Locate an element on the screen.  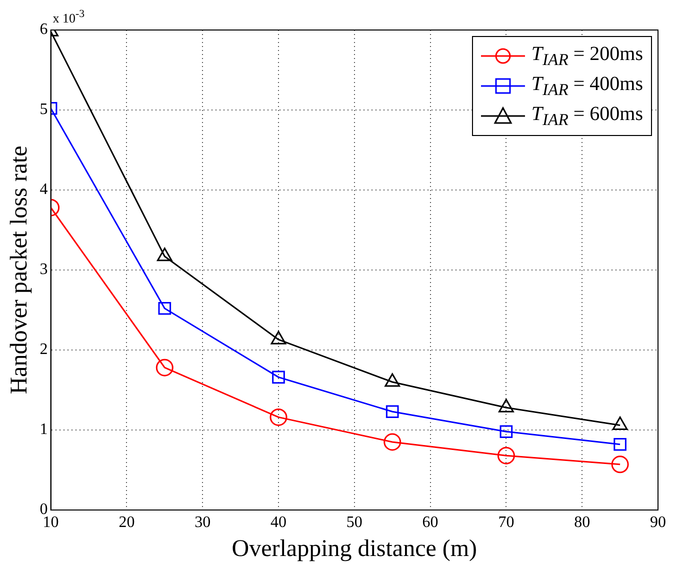
x-tick-label: 90 is located at coordinates (658, 522).